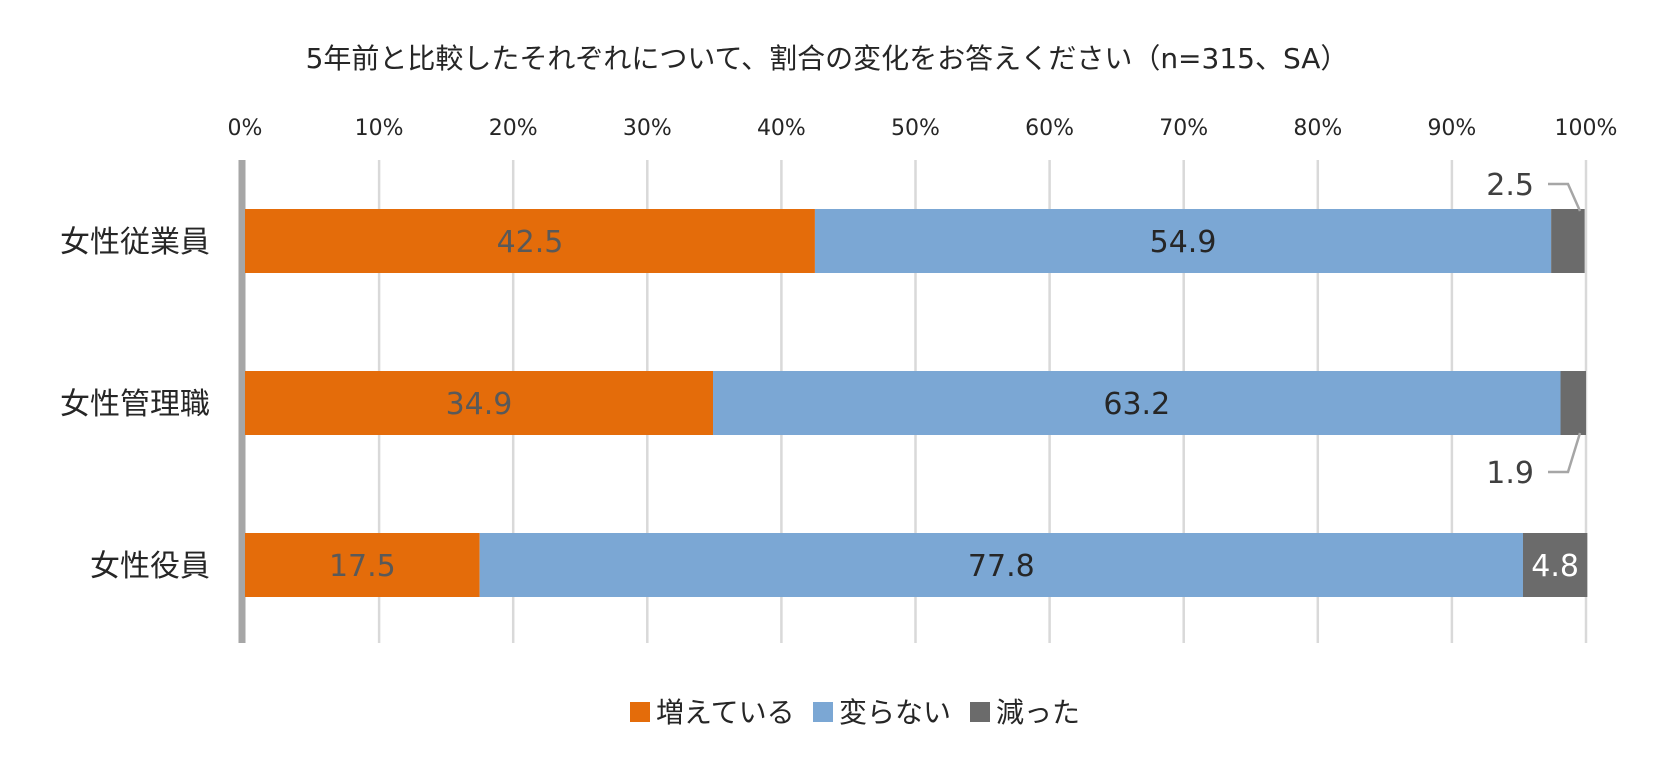 This screenshot has height=770, width=1654. I want to click on category-label: 女性管理職, so click(135, 404).